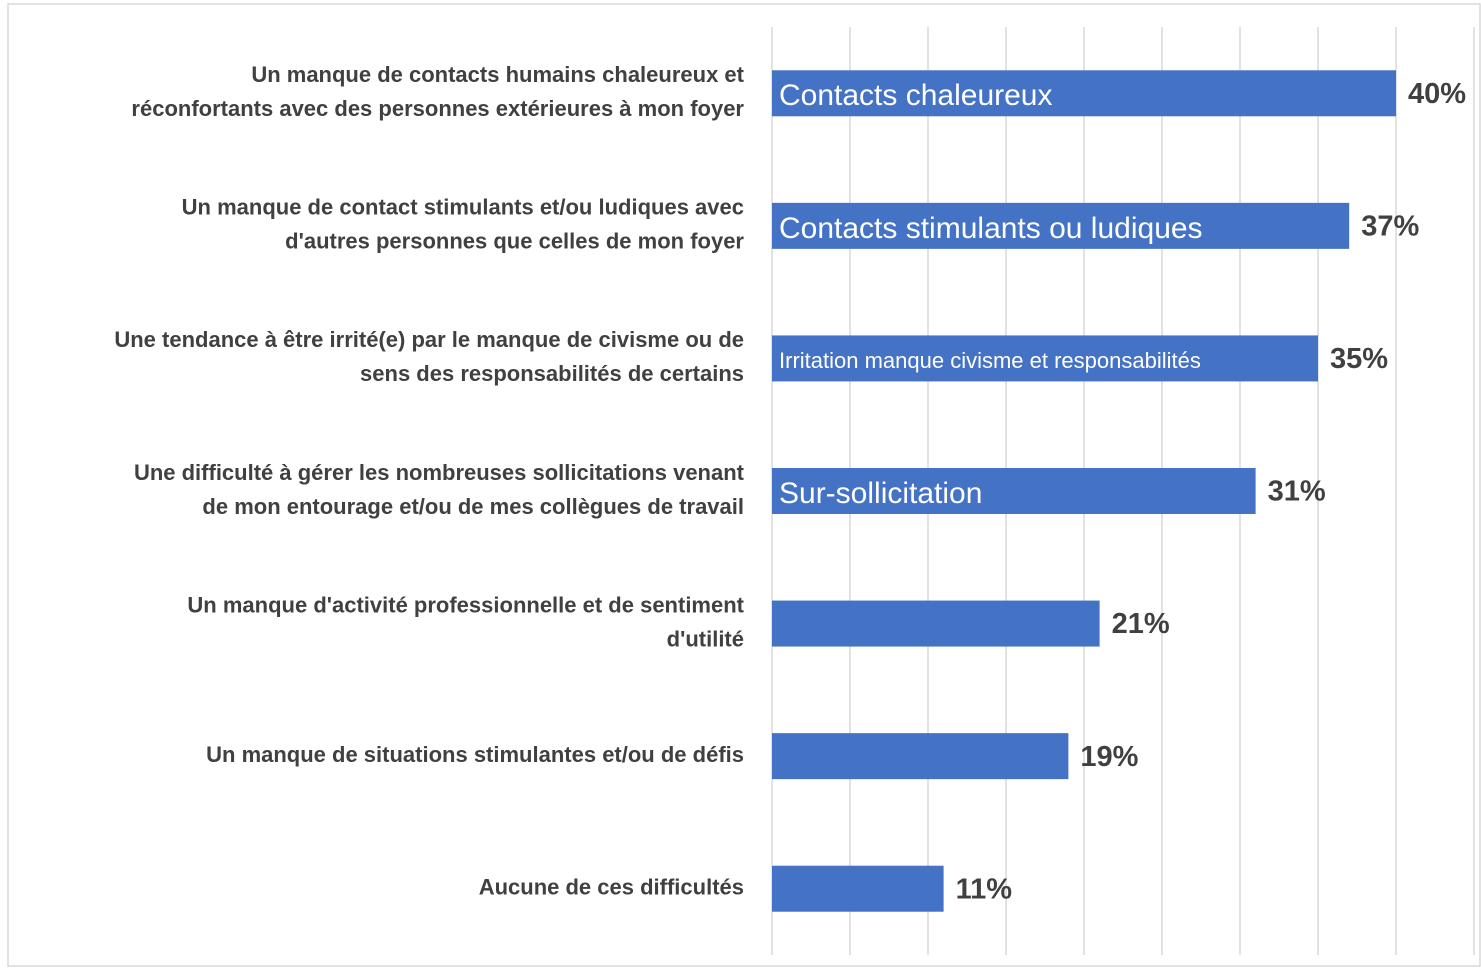  What do you see at coordinates (552, 373) in the screenshot?
I see `category-label: sens des responsabilités de certains` at bounding box center [552, 373].